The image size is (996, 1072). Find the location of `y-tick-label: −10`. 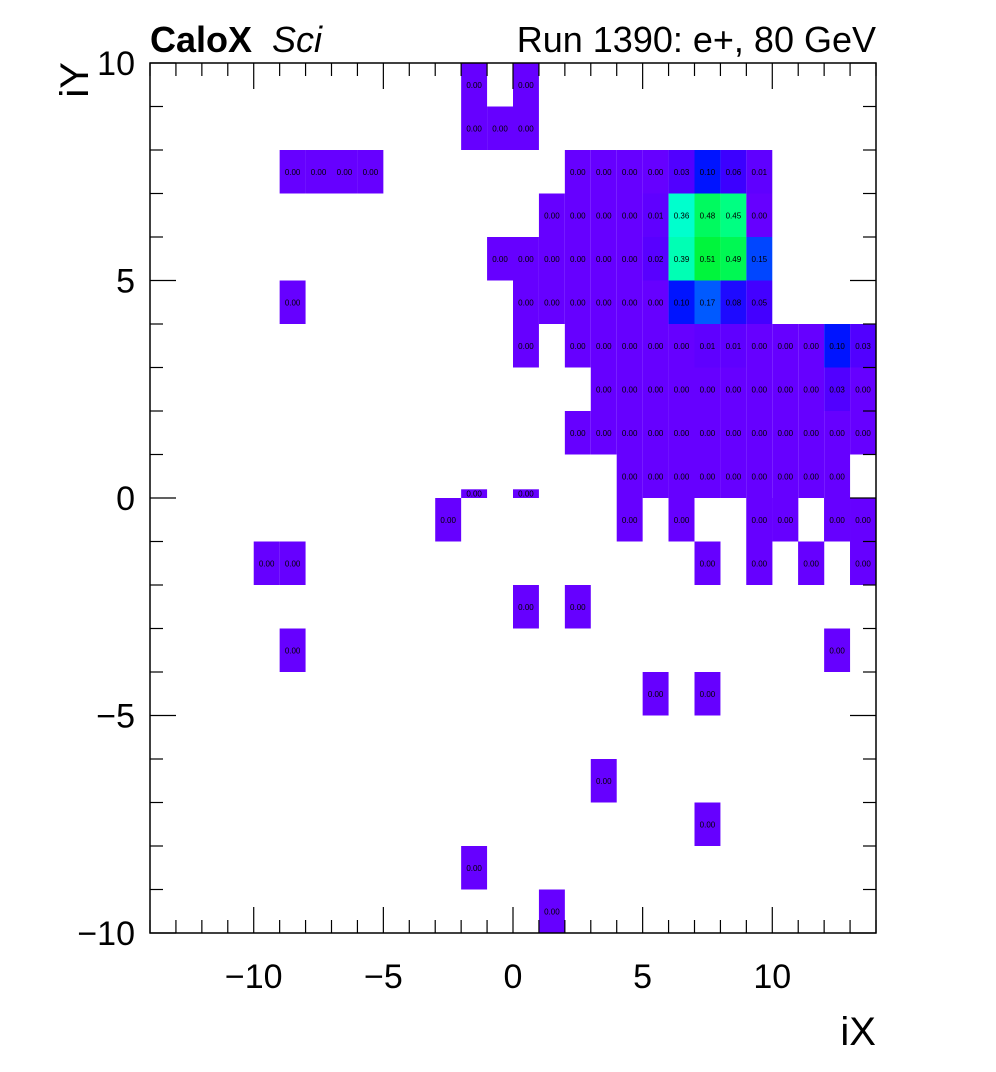

y-tick-label: −10 is located at coordinates (106, 934).